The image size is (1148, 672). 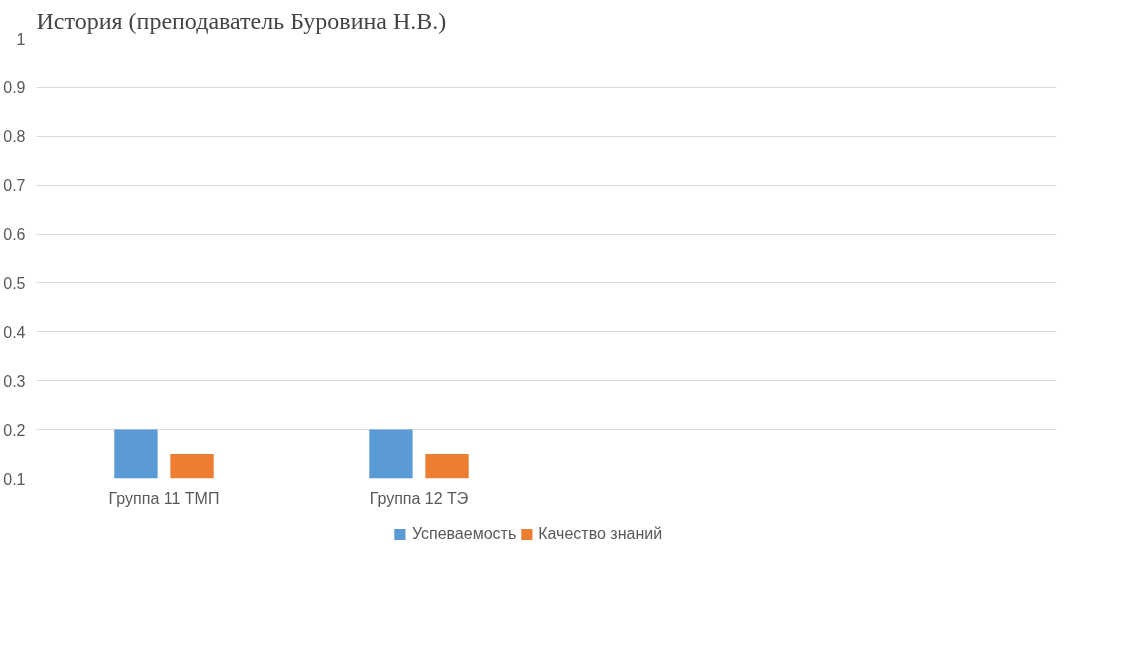 I want to click on x-tick-label: Группа 12 ТЭ, so click(x=419, y=498).